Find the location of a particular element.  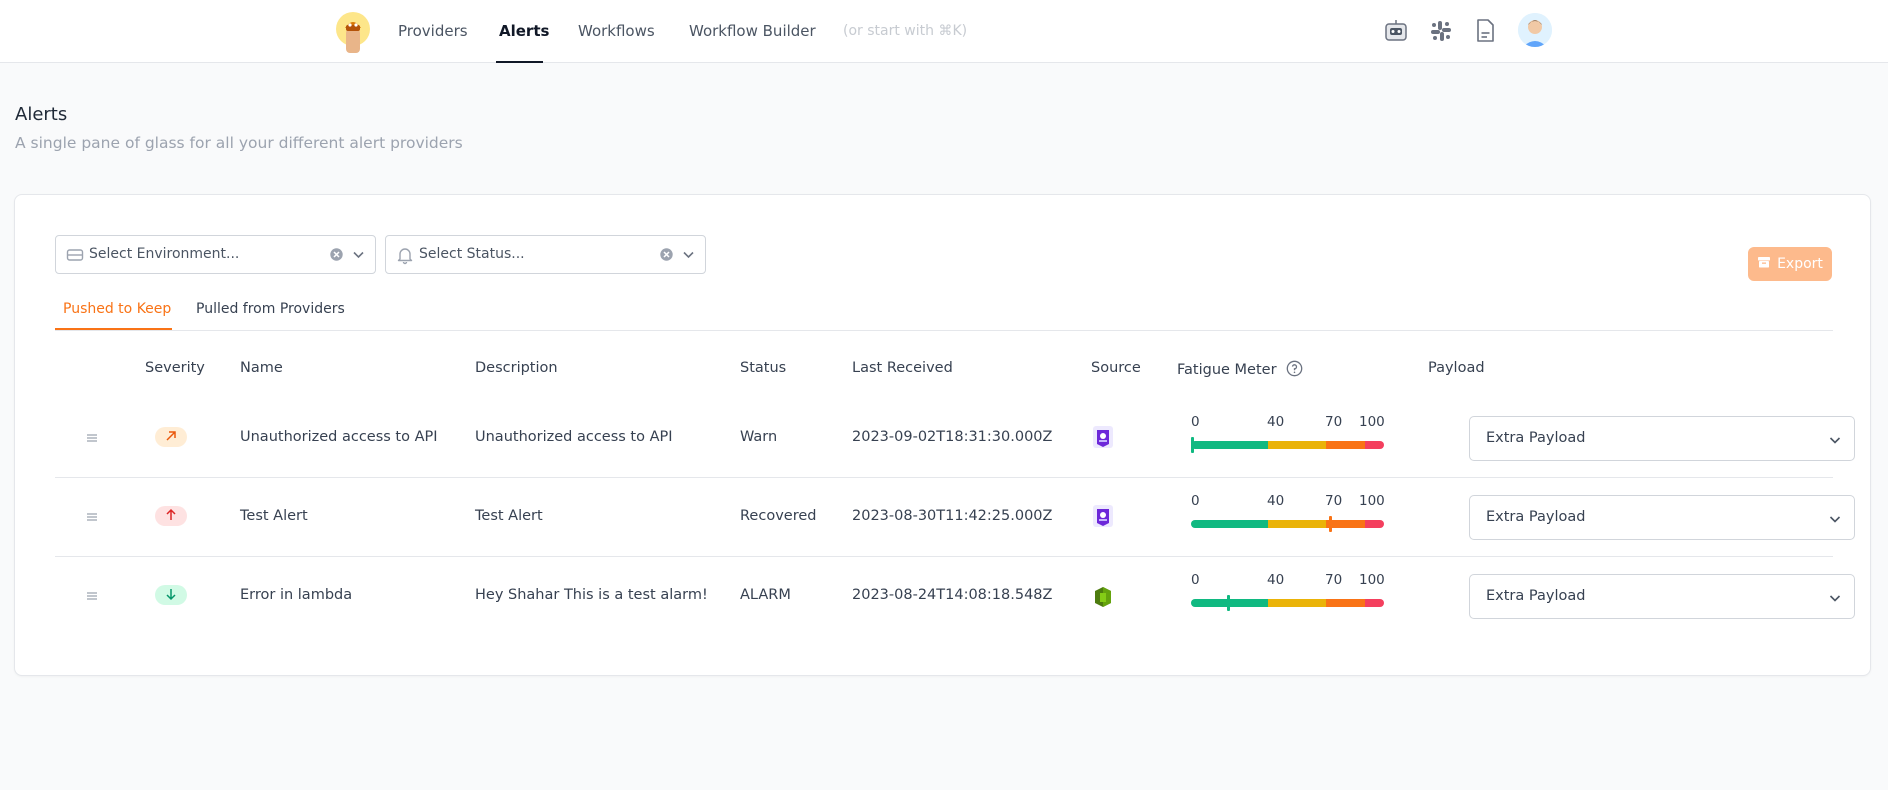

column-header-name: Name is located at coordinates (261, 368).